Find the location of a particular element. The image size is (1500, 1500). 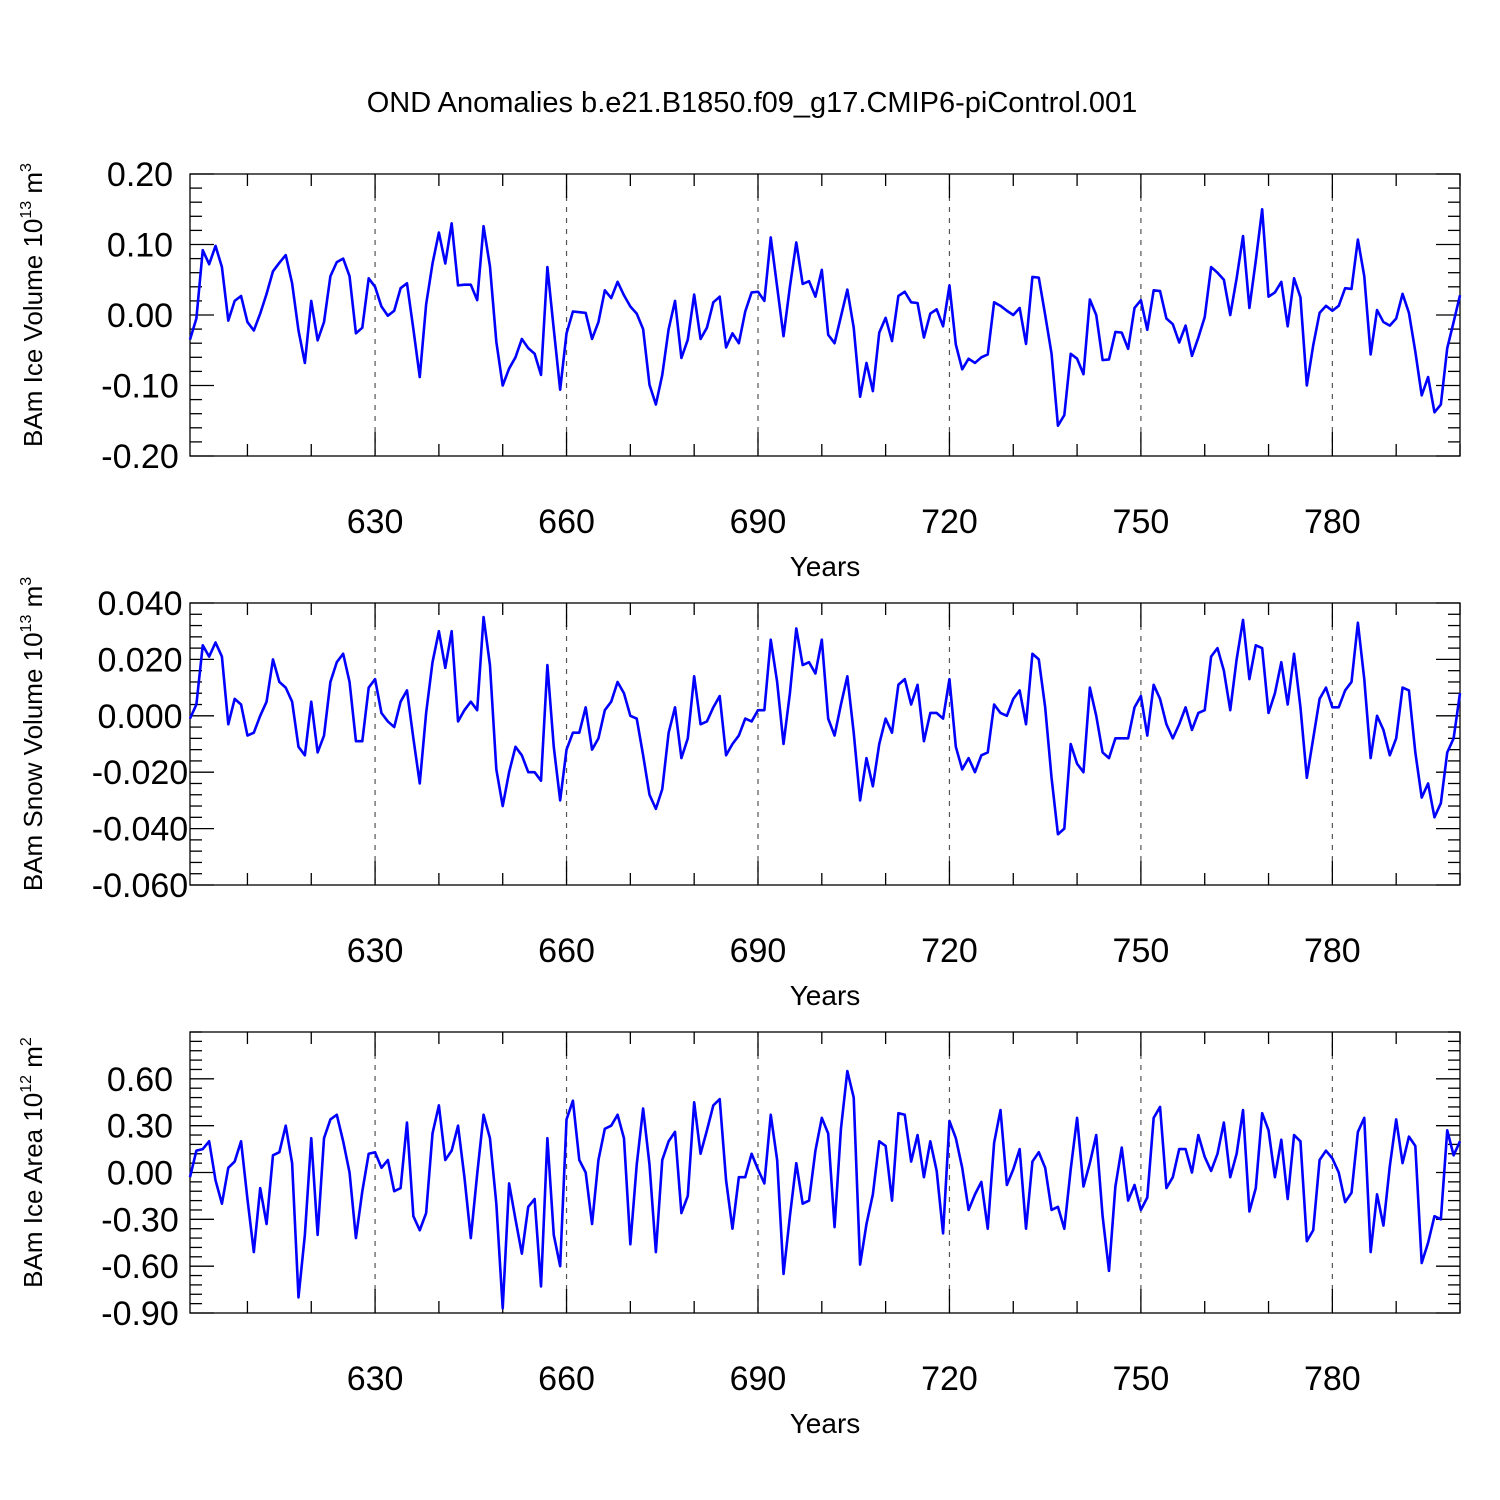

y-axis-title: BAm Ice Volume 1013 m3 is located at coordinates (33, 305).